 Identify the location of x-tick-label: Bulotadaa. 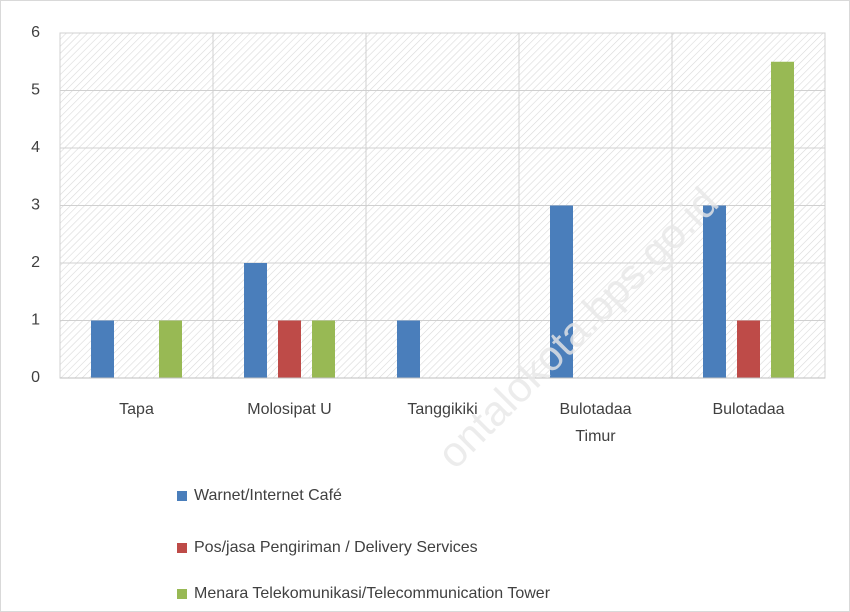
(748, 409).